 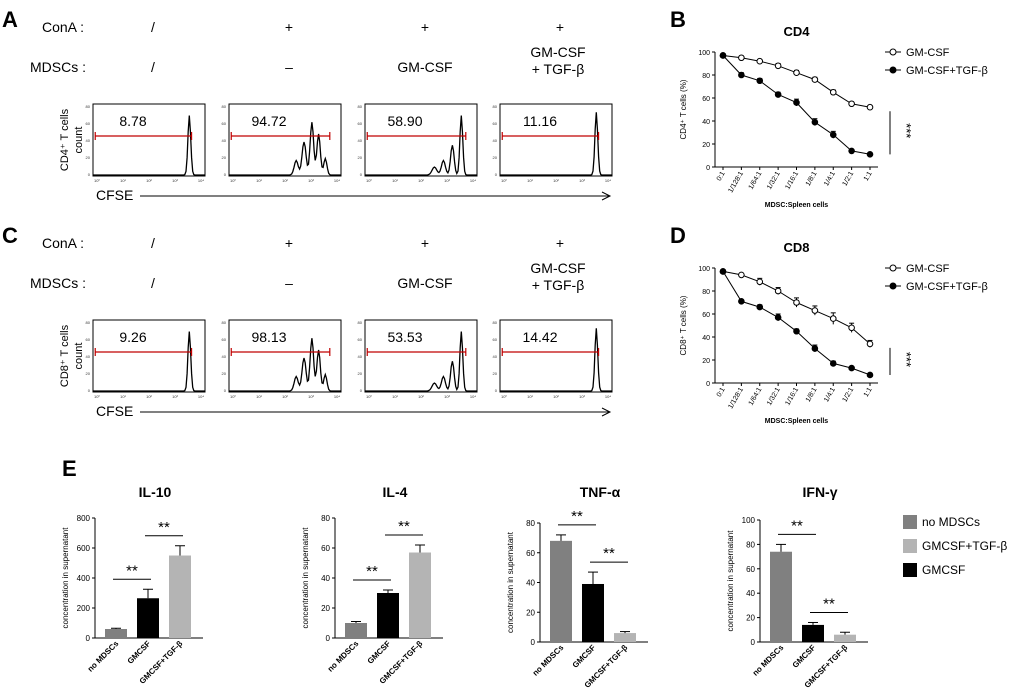 What do you see at coordinates (796, 323) in the screenshot?
I see `series-line` at bounding box center [796, 323].